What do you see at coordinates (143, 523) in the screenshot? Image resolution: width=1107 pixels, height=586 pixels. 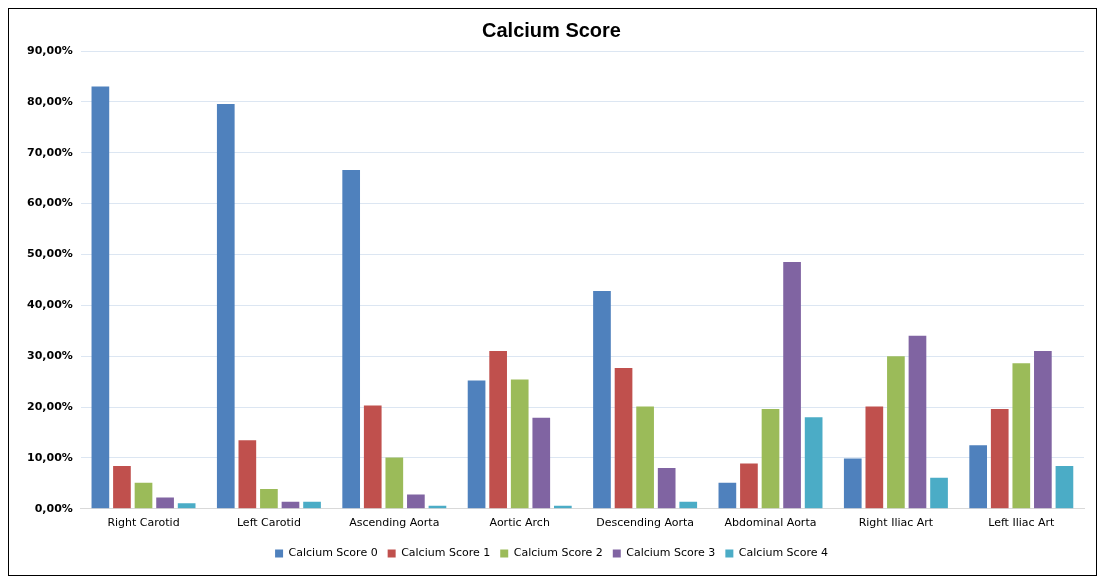 I see `x-tick-label: Right Carotid` at bounding box center [143, 523].